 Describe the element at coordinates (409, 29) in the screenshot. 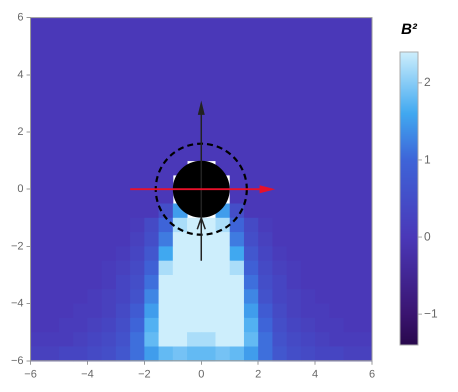

I see `color-bar-title: B²` at that location.